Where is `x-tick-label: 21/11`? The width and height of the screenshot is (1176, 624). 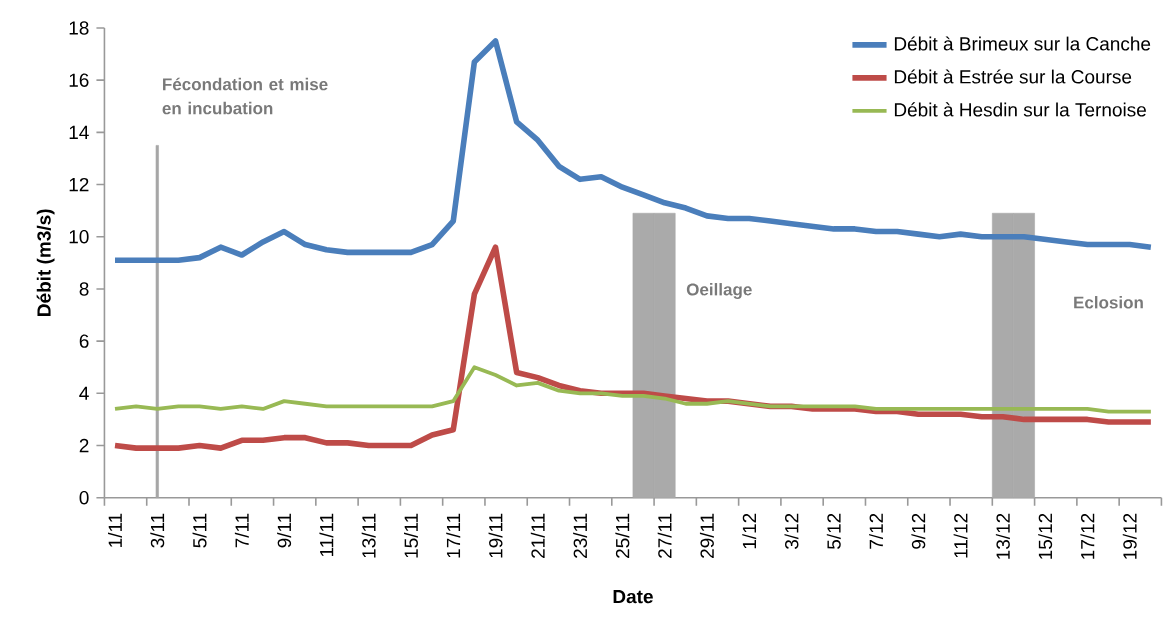 x-tick-label: 21/11 is located at coordinates (537, 535).